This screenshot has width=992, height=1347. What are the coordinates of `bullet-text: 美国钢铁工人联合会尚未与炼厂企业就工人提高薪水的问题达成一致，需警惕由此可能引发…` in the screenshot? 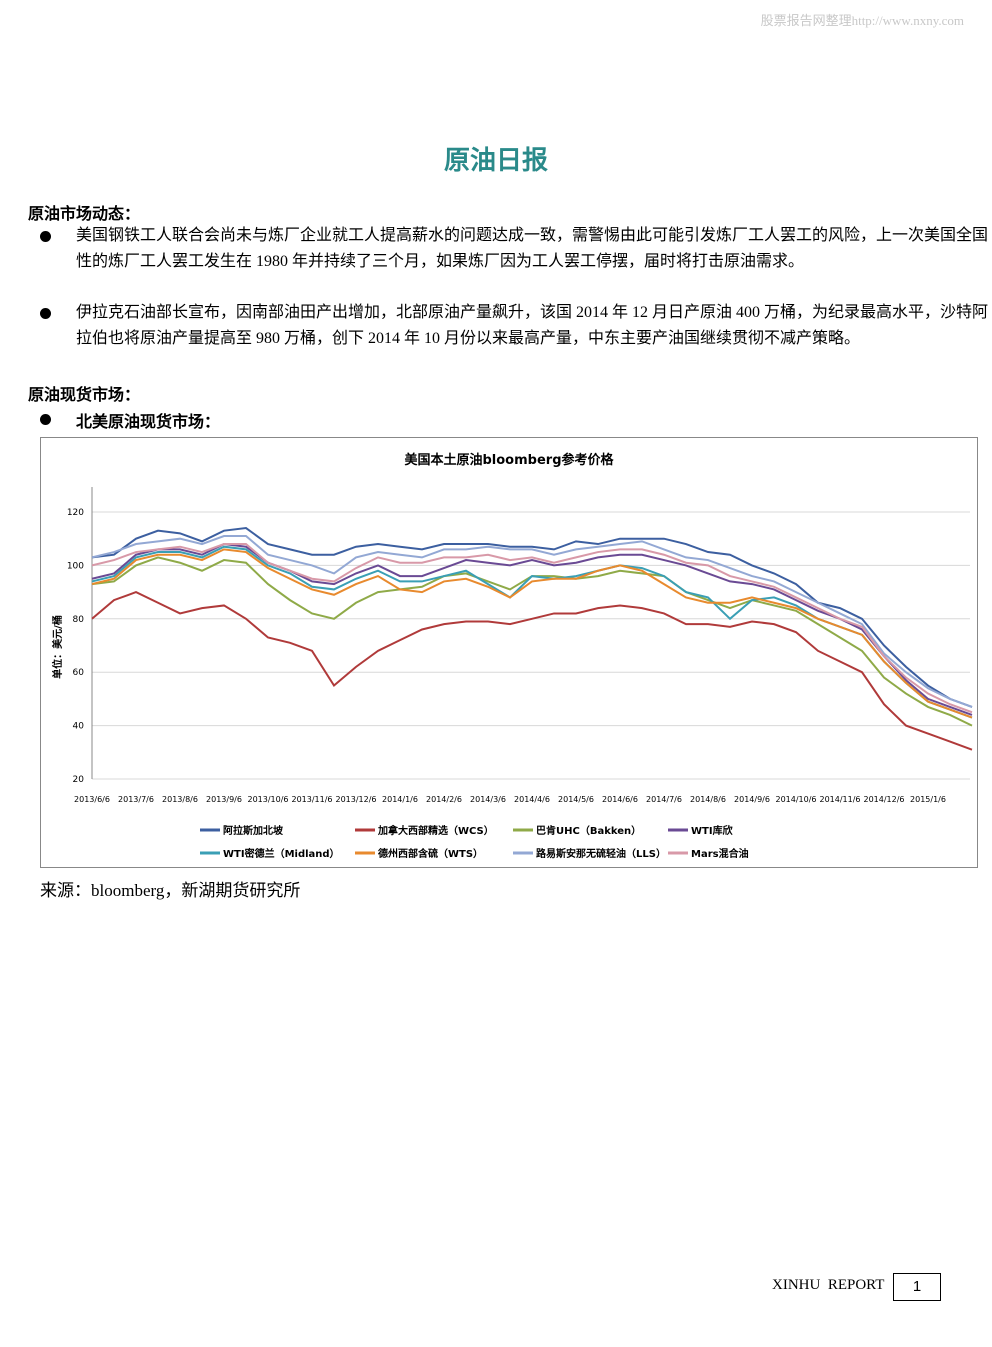 It's located at (532, 248).